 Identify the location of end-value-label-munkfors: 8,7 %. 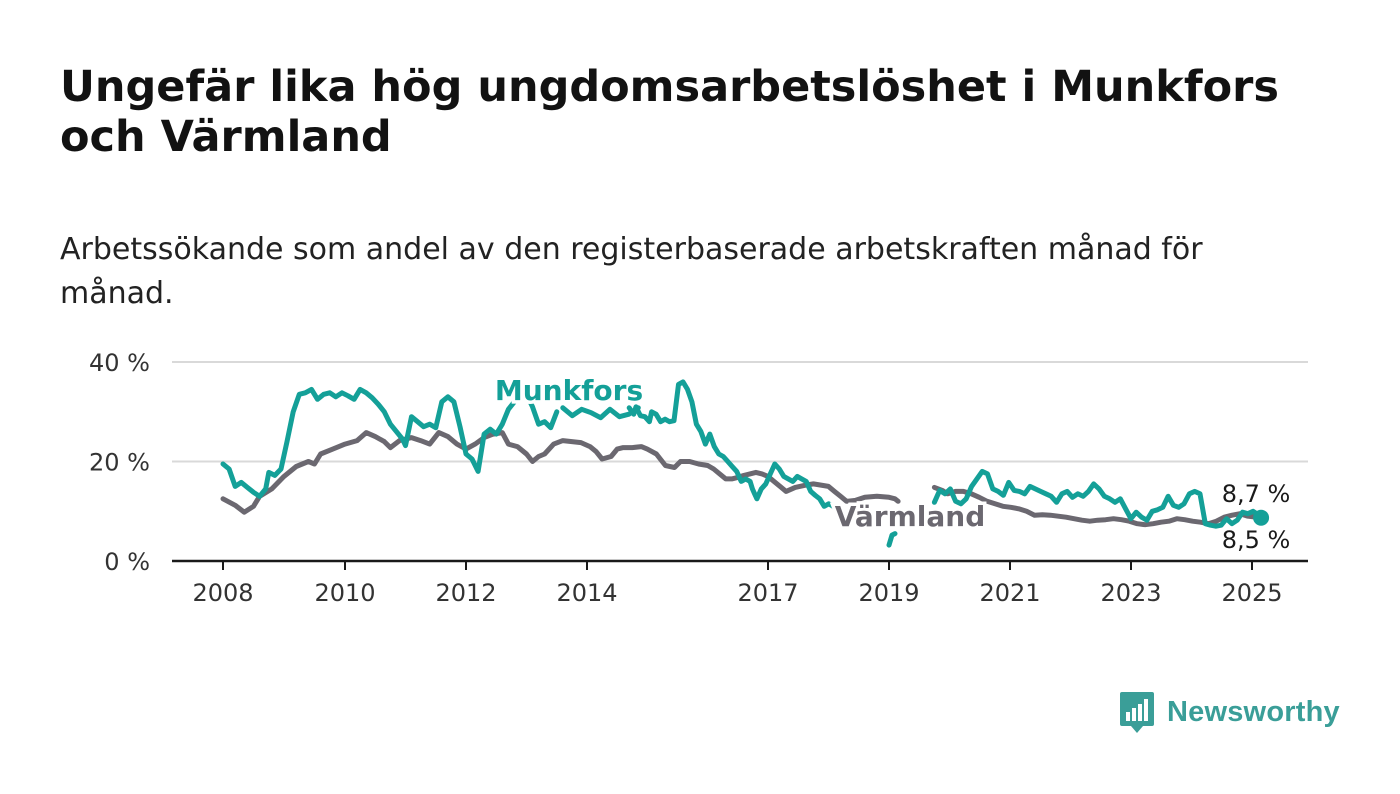
(1256, 494).